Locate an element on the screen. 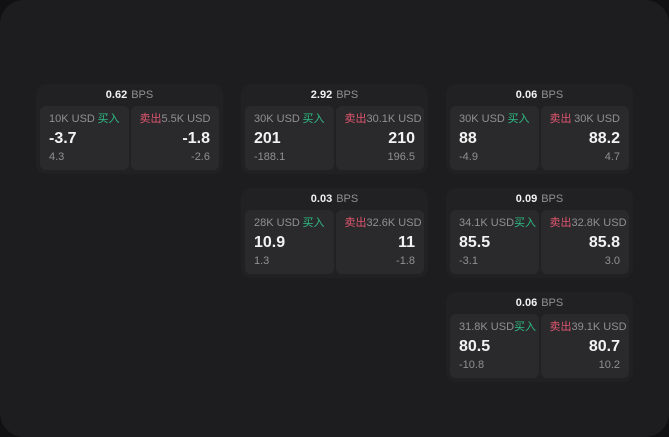 The height and width of the screenshot is (437, 669). sell-price: 11 is located at coordinates (406, 242).